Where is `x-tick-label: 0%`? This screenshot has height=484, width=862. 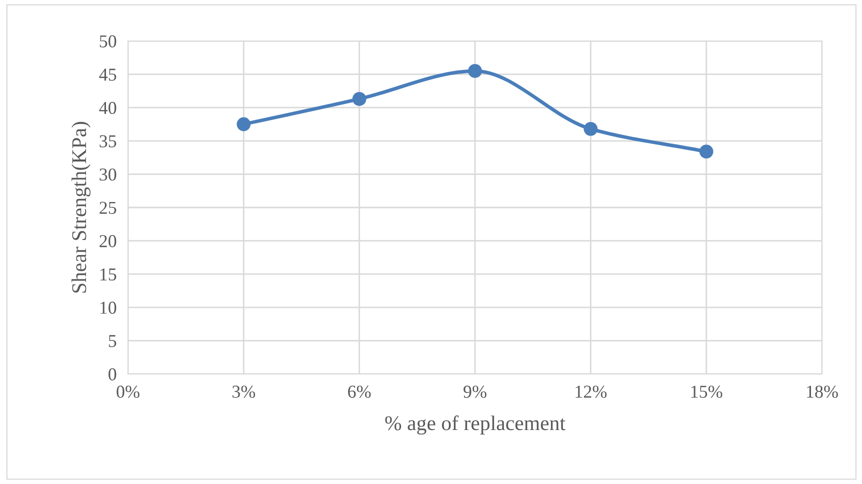
x-tick-label: 0% is located at coordinates (128, 392).